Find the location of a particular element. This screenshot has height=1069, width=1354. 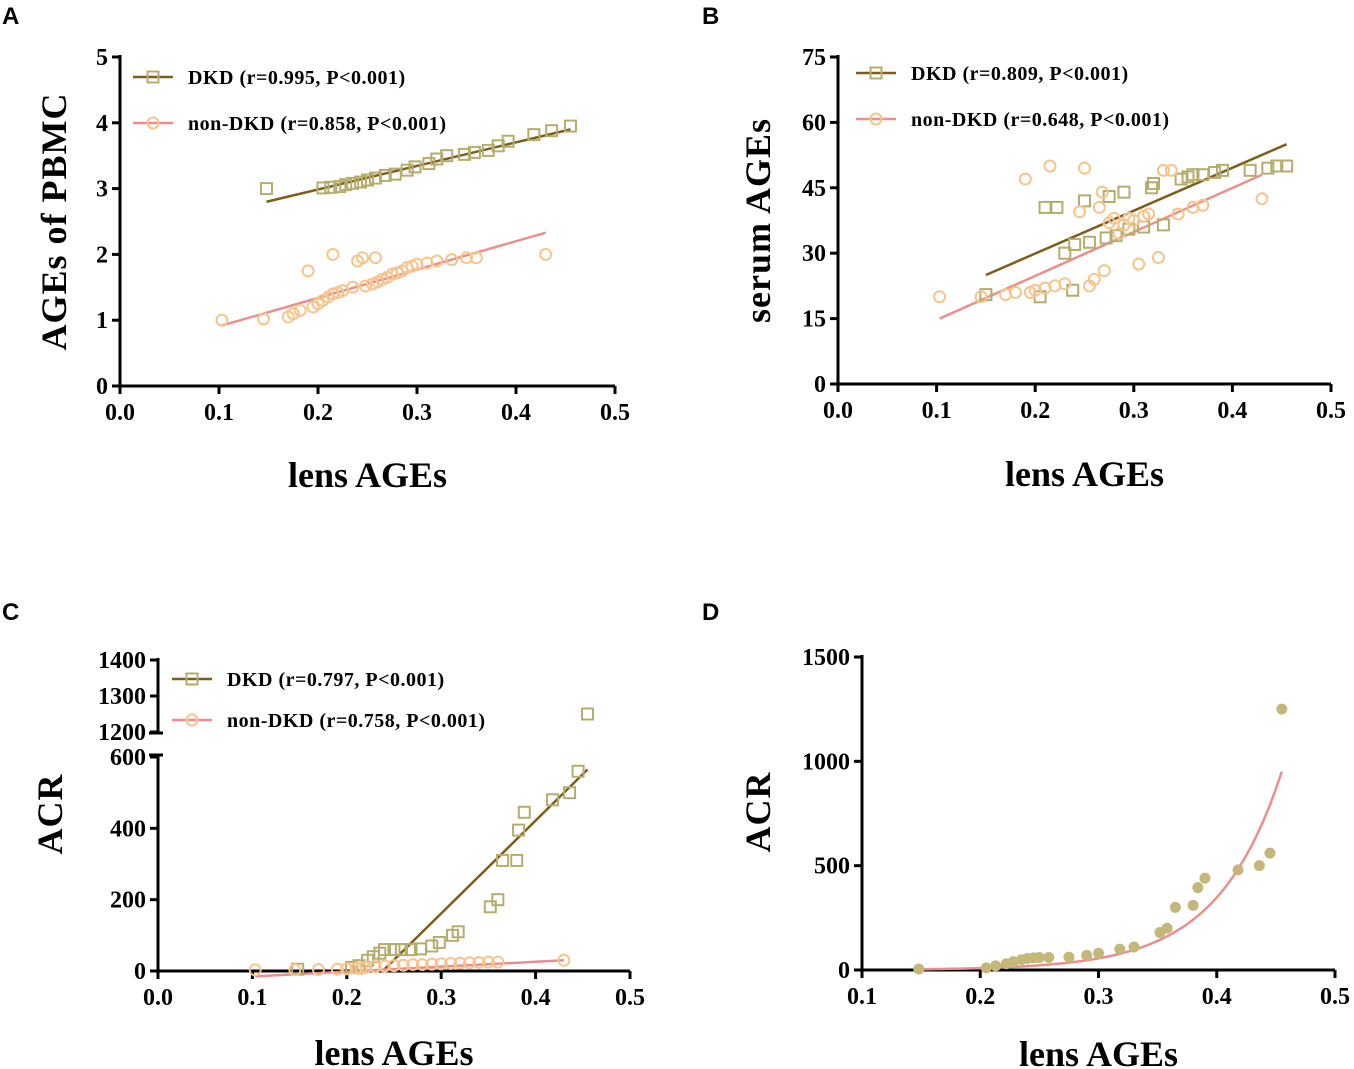

x-tick-label: 0.4 is located at coordinates (536, 998).